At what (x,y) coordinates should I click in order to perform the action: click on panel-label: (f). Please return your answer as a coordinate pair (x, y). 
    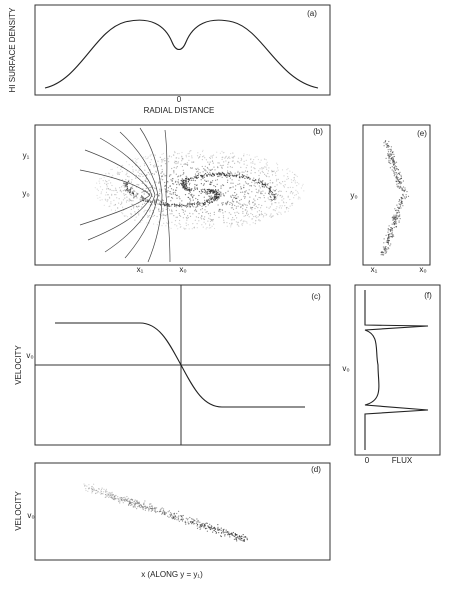
    Looking at the image, I should click on (428, 295).